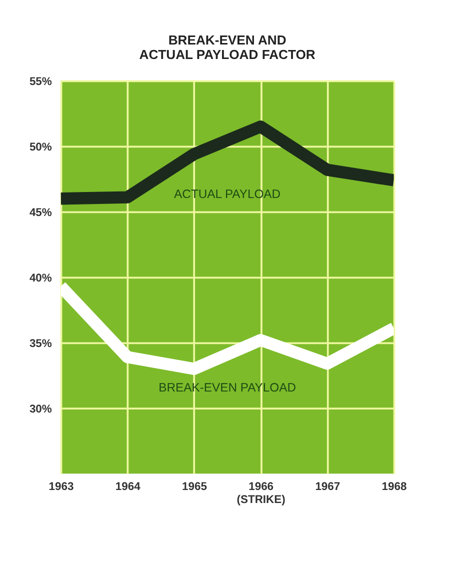 This screenshot has width=449, height=577. I want to click on x-tick-label: 1967, so click(327, 487).